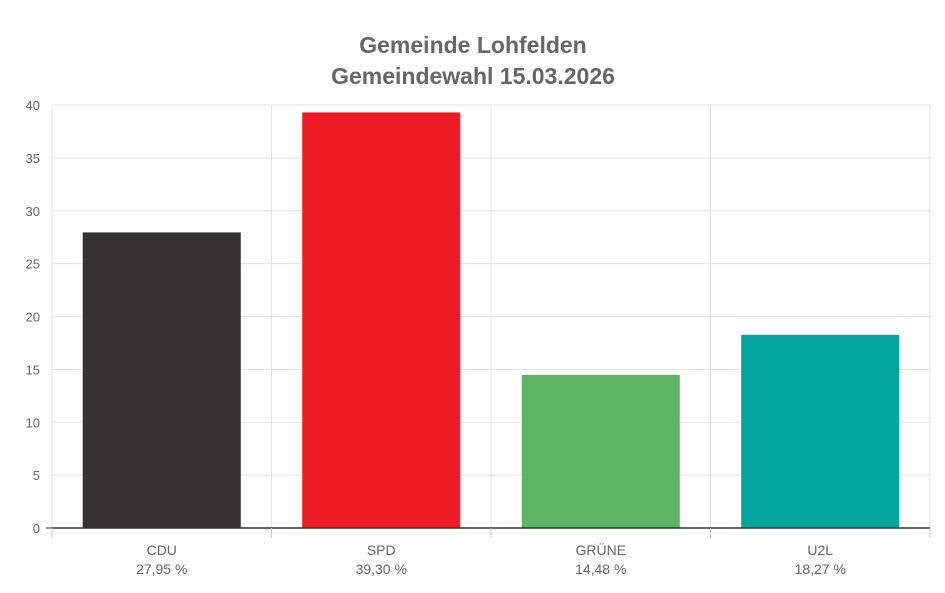  What do you see at coordinates (820, 431) in the screenshot?
I see `bar-u2l` at bounding box center [820, 431].